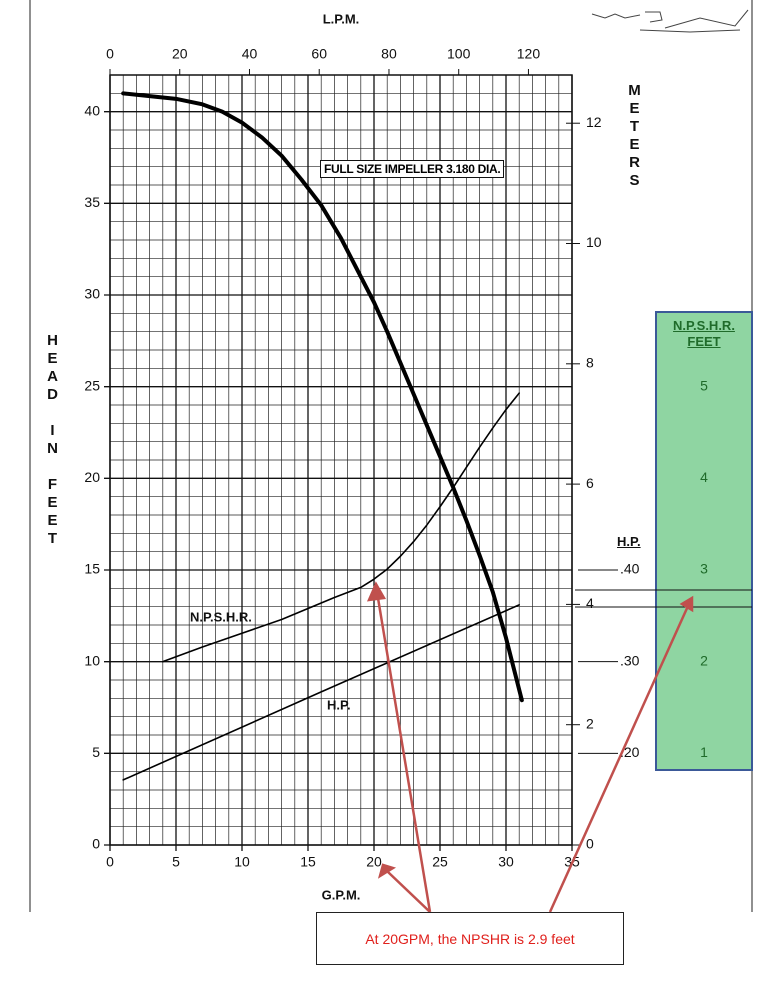 The image size is (768, 986). I want to click on y3-axis-title: H.P., so click(629, 541).